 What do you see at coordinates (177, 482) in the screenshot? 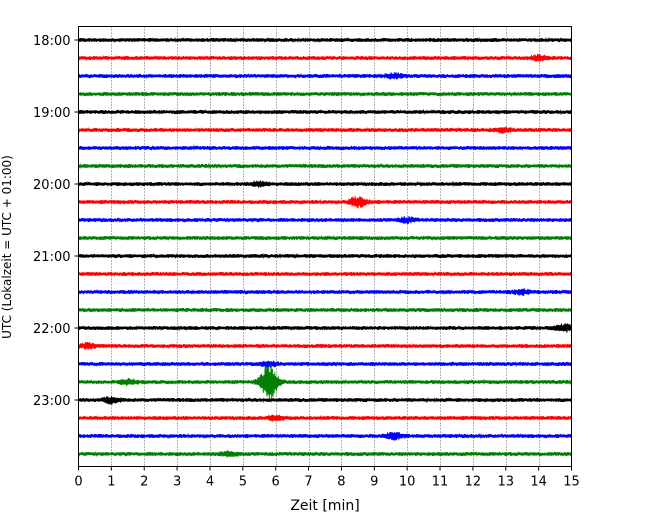
I see `x-tick-label: 3` at bounding box center [177, 482].